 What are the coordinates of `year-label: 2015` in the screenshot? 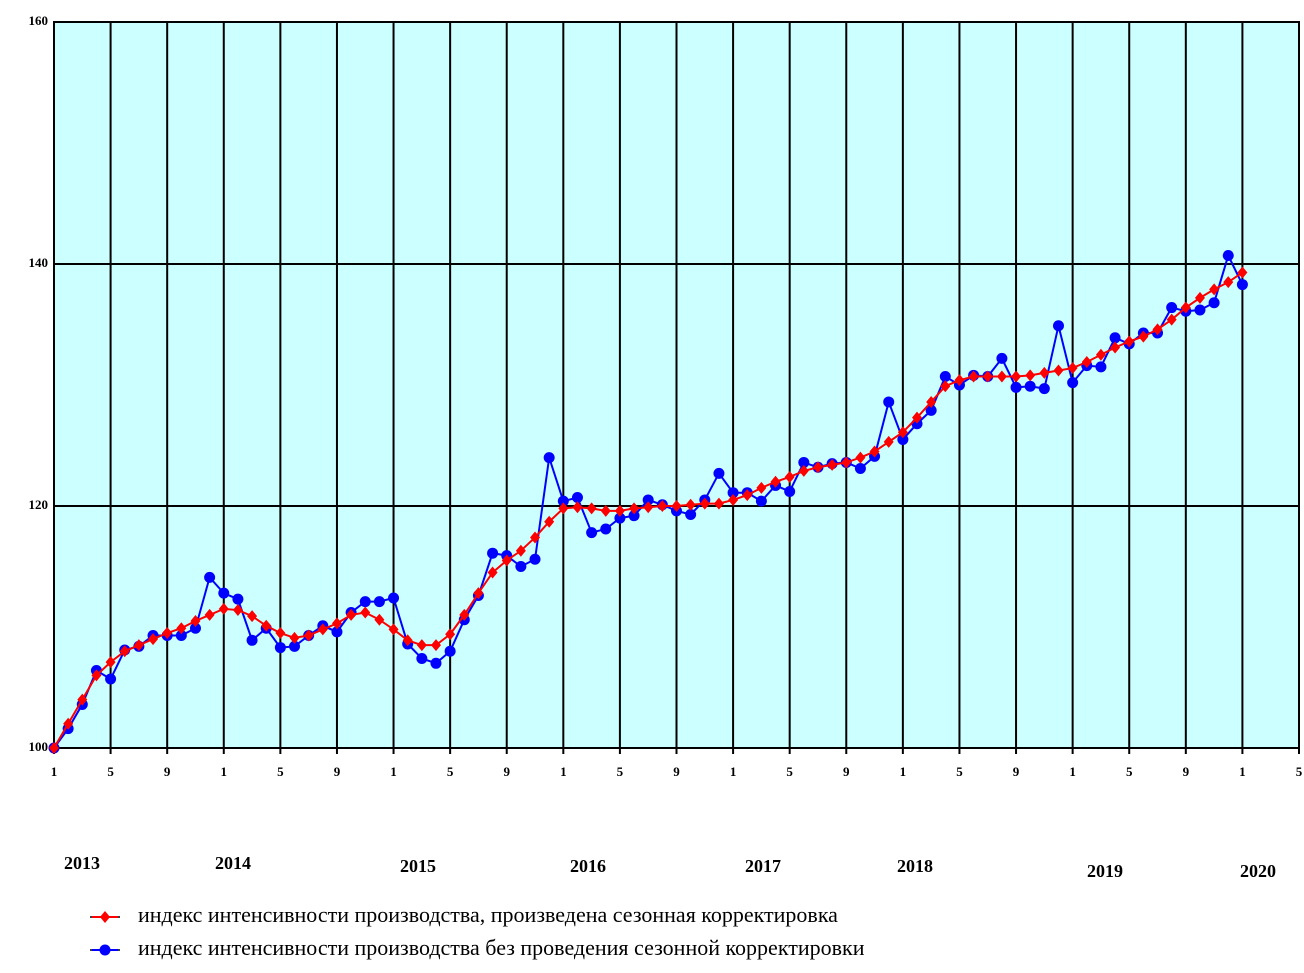 It's located at (418, 866).